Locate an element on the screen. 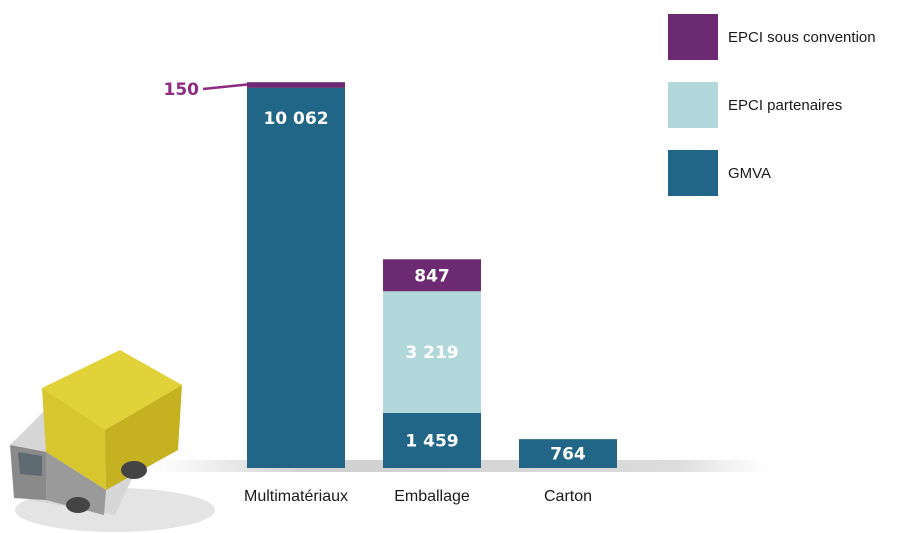 This screenshot has height=533, width=902. bar-value-label: 847 is located at coordinates (432, 276).